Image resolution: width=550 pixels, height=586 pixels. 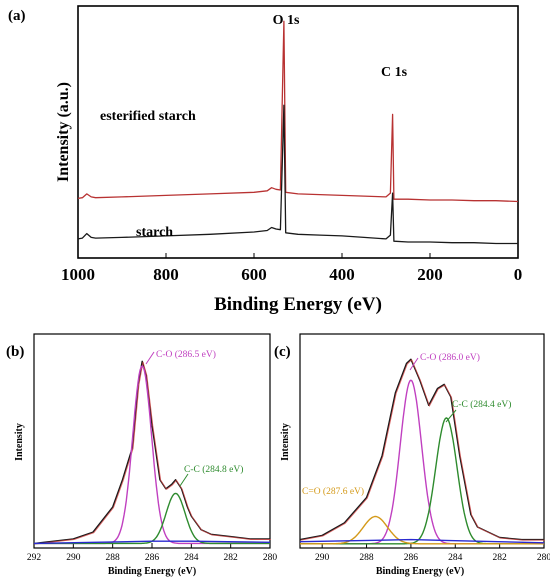 I want to click on series-label-esterified-starch: esterified starch, so click(x=148, y=116).